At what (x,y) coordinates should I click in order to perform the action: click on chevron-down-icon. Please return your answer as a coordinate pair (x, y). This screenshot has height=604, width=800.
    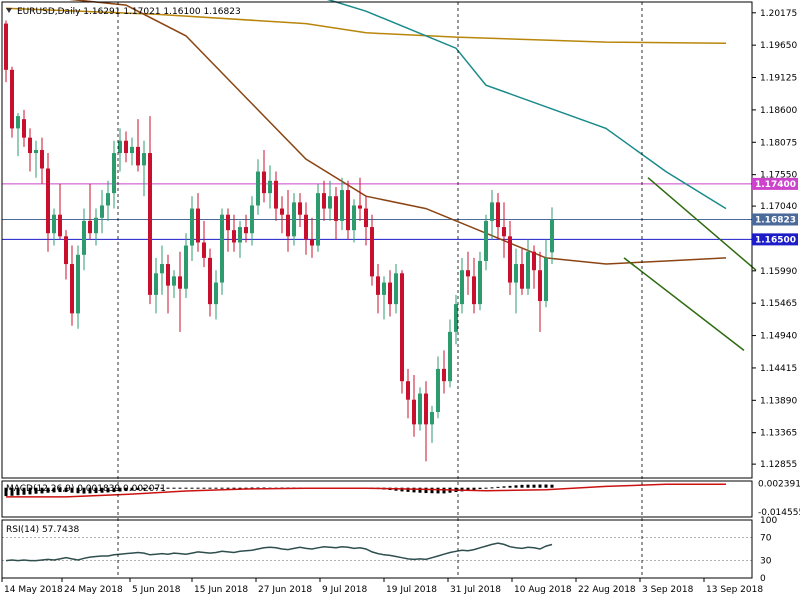
    Looking at the image, I should click on (9, 10).